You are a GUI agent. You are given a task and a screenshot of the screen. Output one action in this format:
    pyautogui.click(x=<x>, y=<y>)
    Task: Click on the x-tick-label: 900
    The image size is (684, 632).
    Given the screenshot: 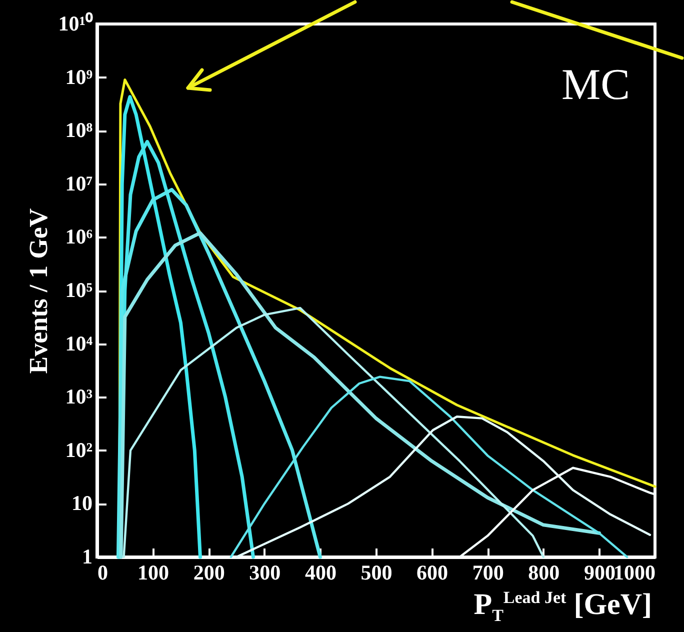 What is the action you would take?
    pyautogui.click(x=600, y=572)
    